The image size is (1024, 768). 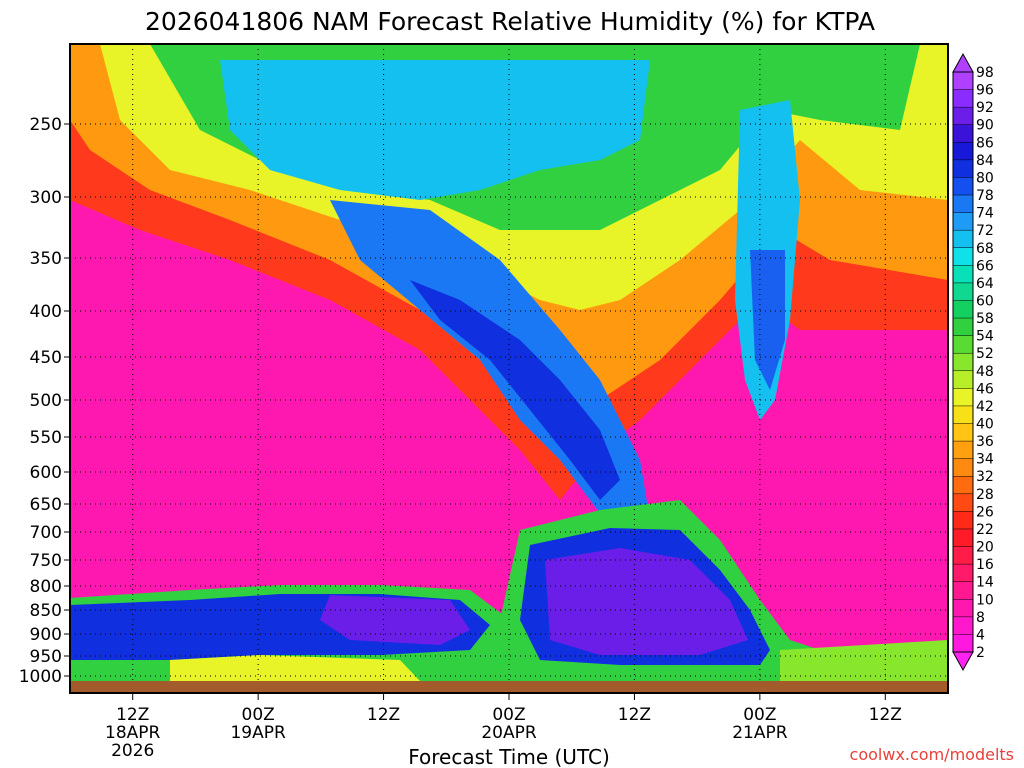 I want to click on colorbar-label: 20, so click(x=985, y=548).